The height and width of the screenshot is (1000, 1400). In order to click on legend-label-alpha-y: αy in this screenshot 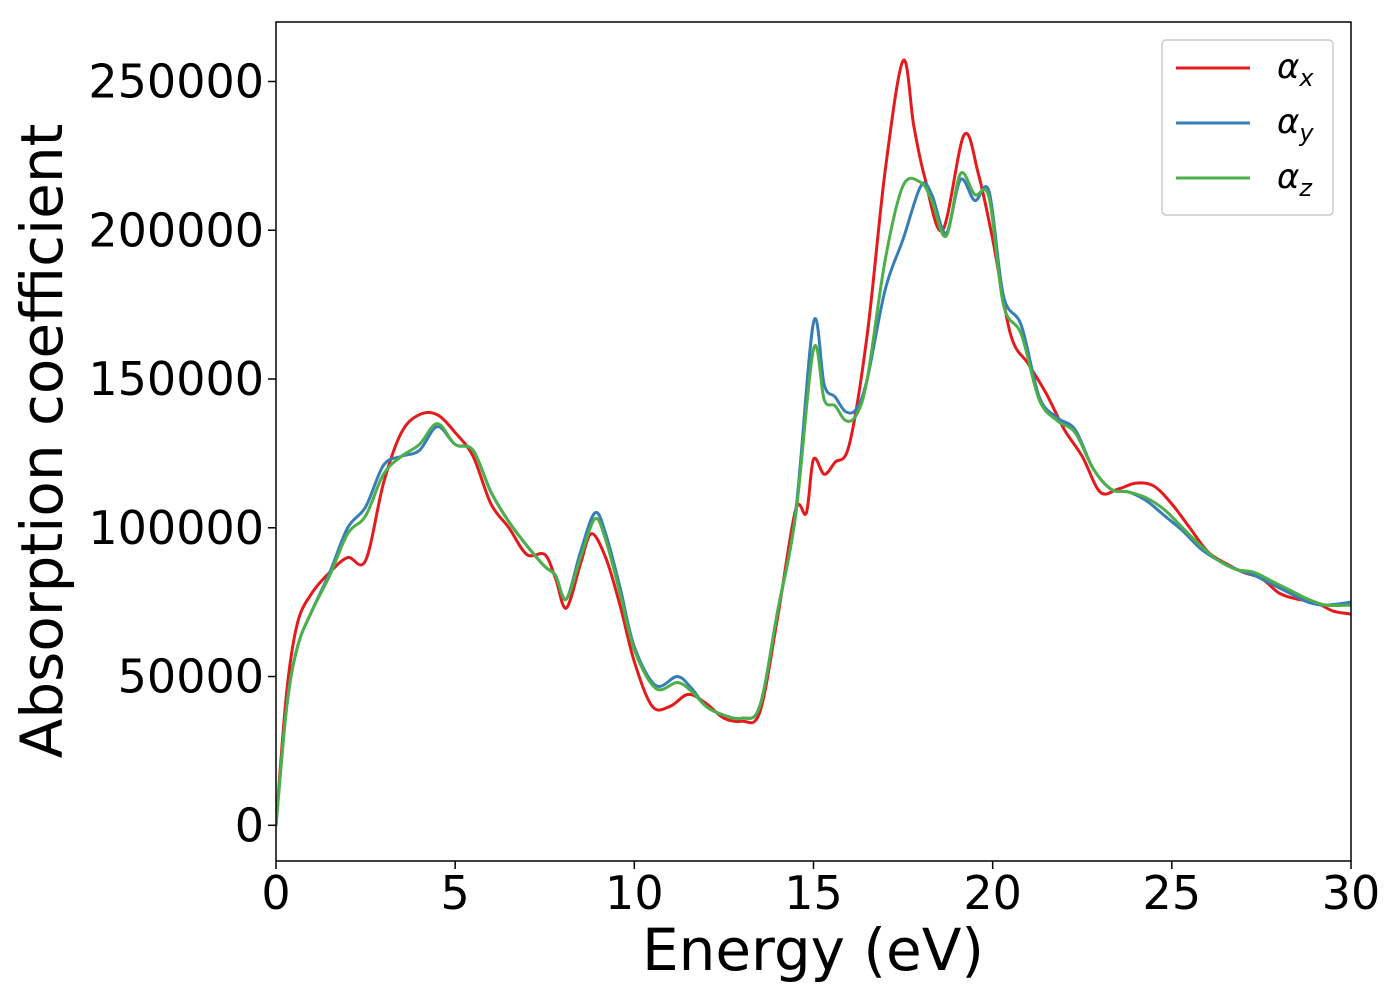, I will do `click(1295, 124)`.